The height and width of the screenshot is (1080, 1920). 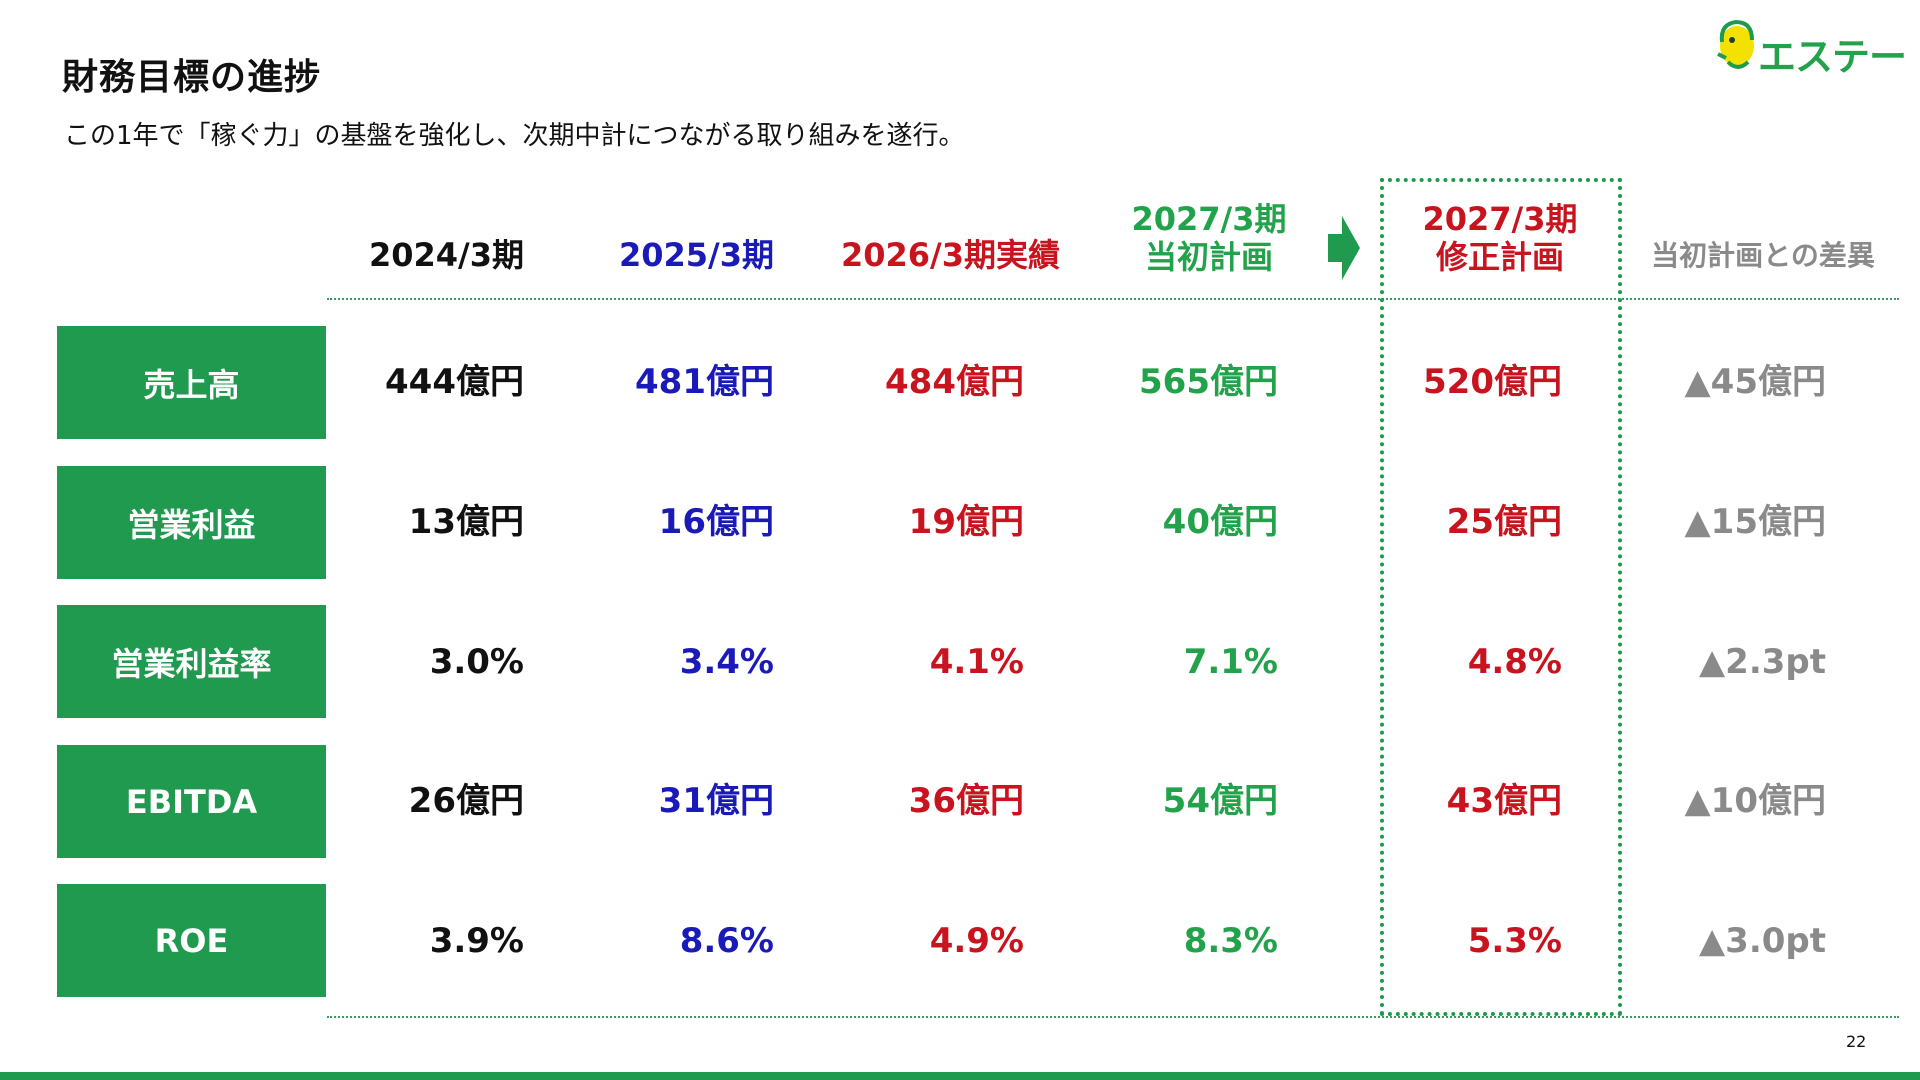 What do you see at coordinates (1220, 522) in the screenshot?
I see `cell-operating-income-2027-original: 40億円` at bounding box center [1220, 522].